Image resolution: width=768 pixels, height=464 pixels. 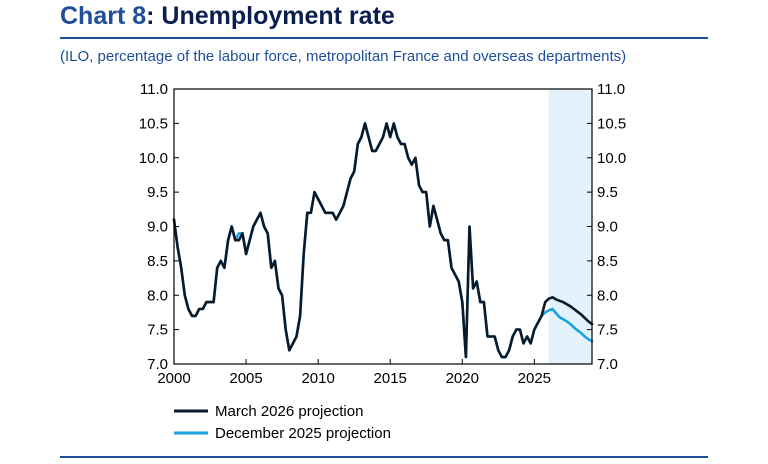 What do you see at coordinates (607, 295) in the screenshot?
I see `y-tick-label-right: 8.0` at bounding box center [607, 295].